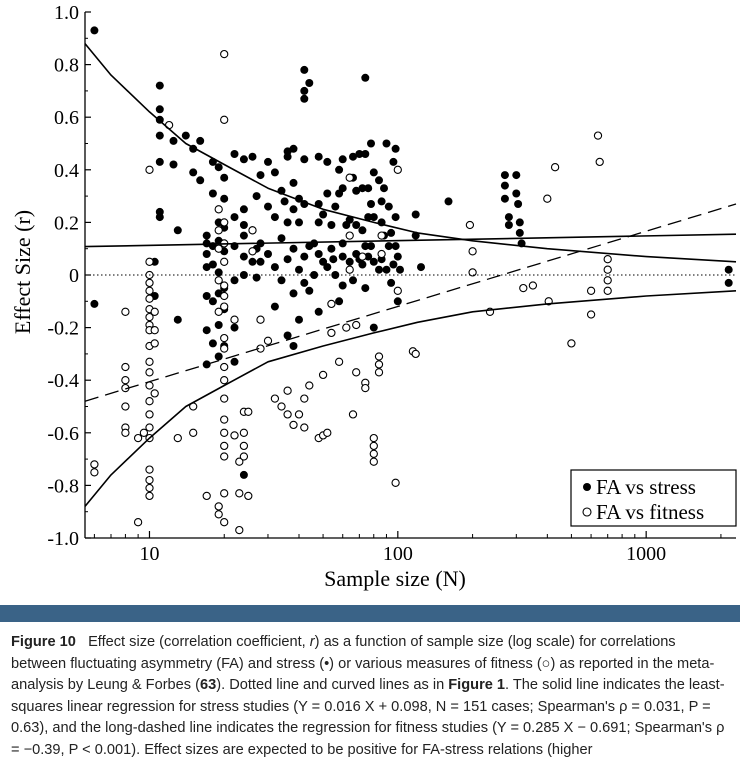 The height and width of the screenshot is (764, 740). I want to click on caption-text-1: Effect size (correlation coefficient,, so click(199, 642).